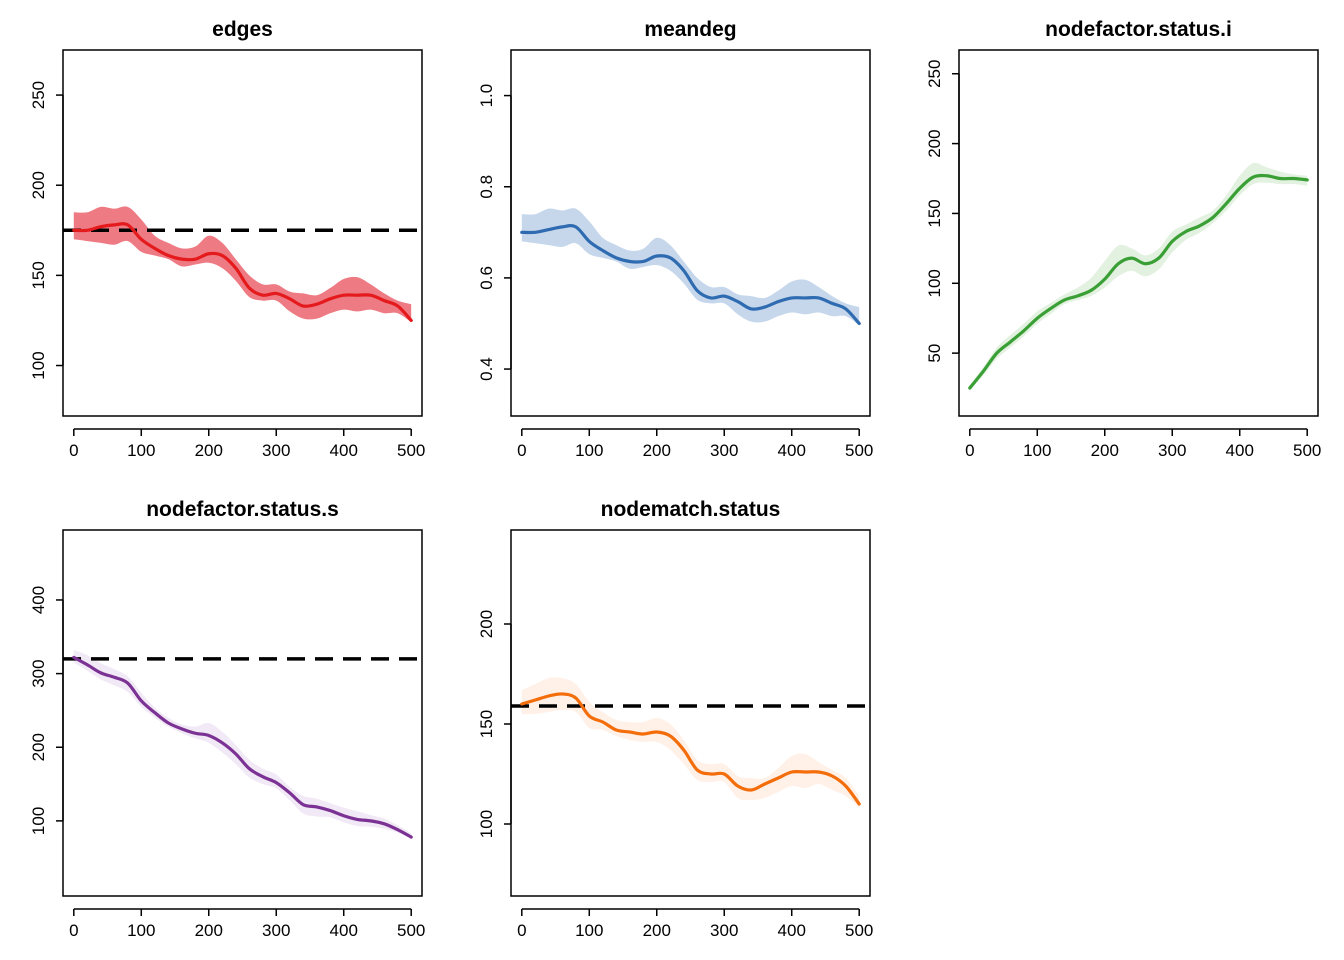 This screenshot has height=960, width=1344. I want to click on y-tick-label: 1.0, so click(486, 96).